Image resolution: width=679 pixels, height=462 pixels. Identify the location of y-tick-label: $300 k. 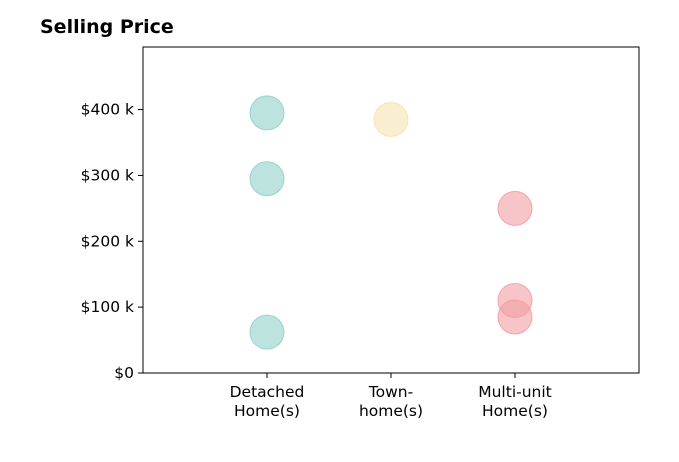
(107, 175).